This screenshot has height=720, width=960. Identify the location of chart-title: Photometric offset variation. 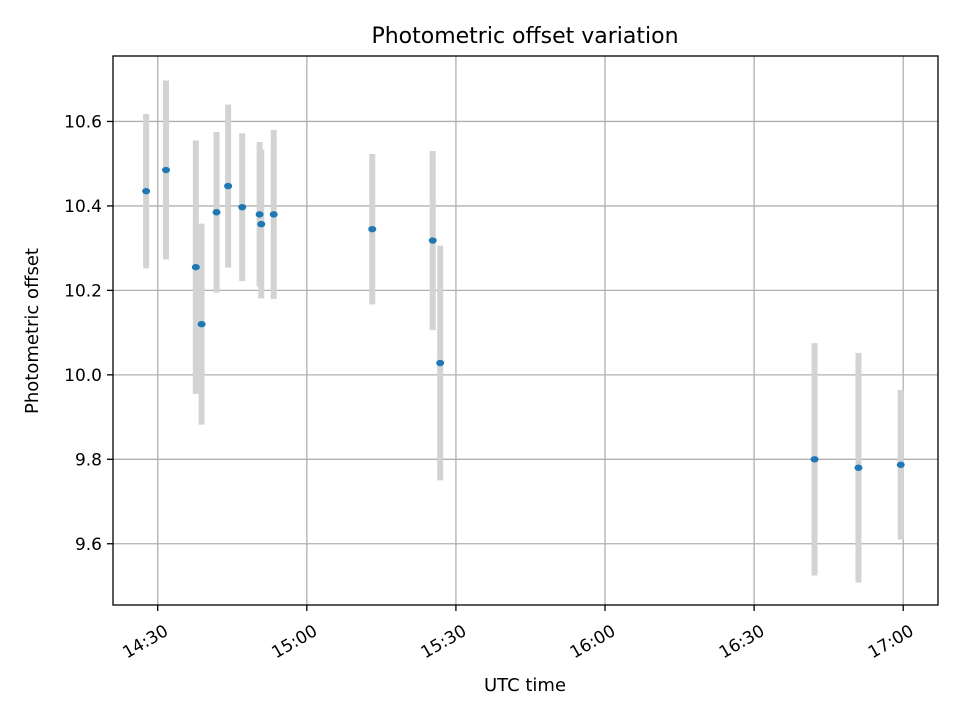
(524, 36).